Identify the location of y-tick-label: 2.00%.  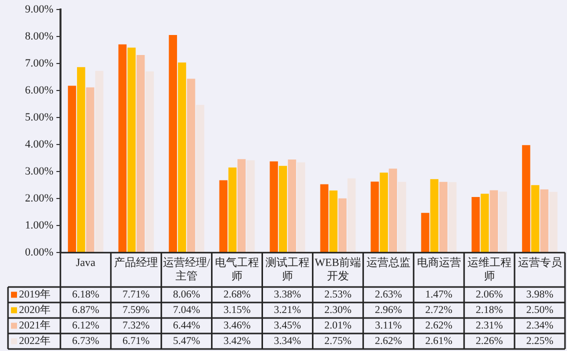
(39, 198).